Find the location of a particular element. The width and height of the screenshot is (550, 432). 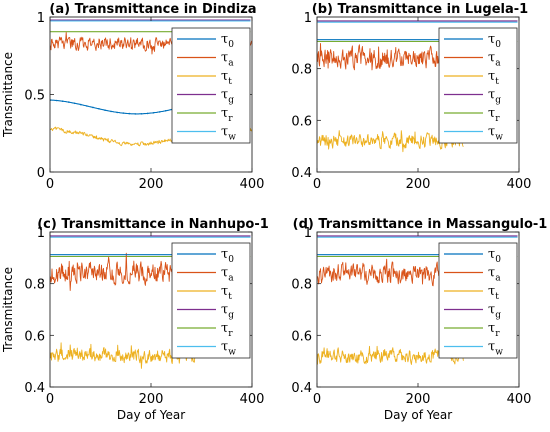

y-axis-label: Transmittance is located at coordinates (8, 95).